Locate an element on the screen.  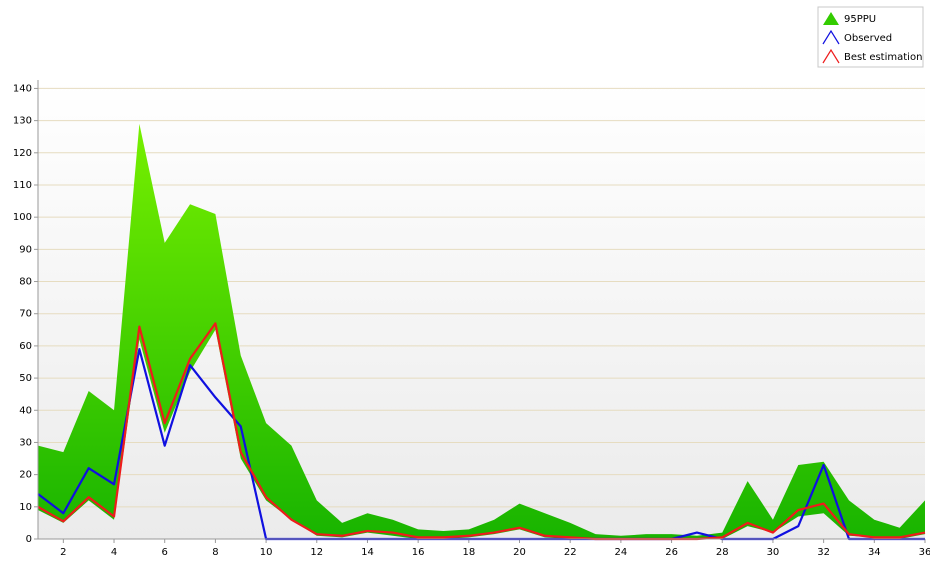
x-tick-label: 14 is located at coordinates (367, 552).